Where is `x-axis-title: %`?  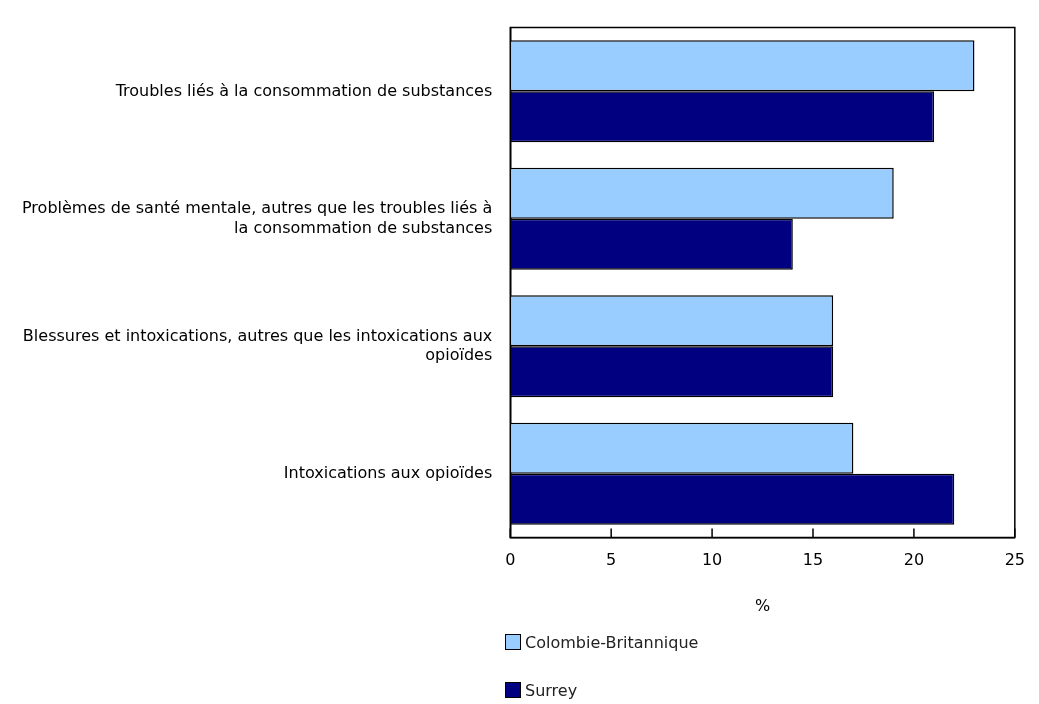
x-axis-title: % is located at coordinates (762, 605).